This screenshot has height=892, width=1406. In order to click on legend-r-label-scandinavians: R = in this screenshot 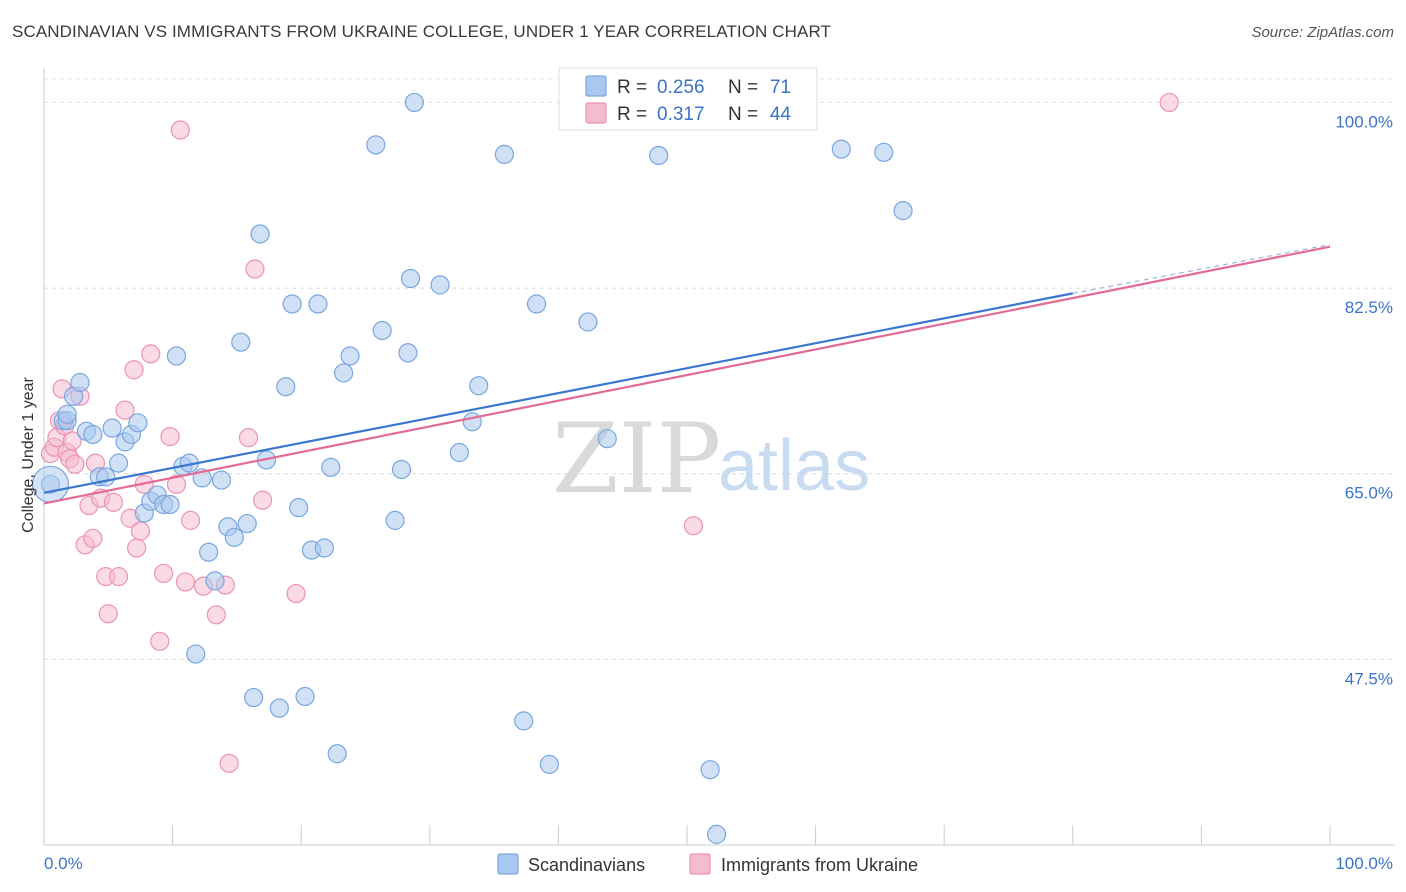, I will do `click(632, 87)`.